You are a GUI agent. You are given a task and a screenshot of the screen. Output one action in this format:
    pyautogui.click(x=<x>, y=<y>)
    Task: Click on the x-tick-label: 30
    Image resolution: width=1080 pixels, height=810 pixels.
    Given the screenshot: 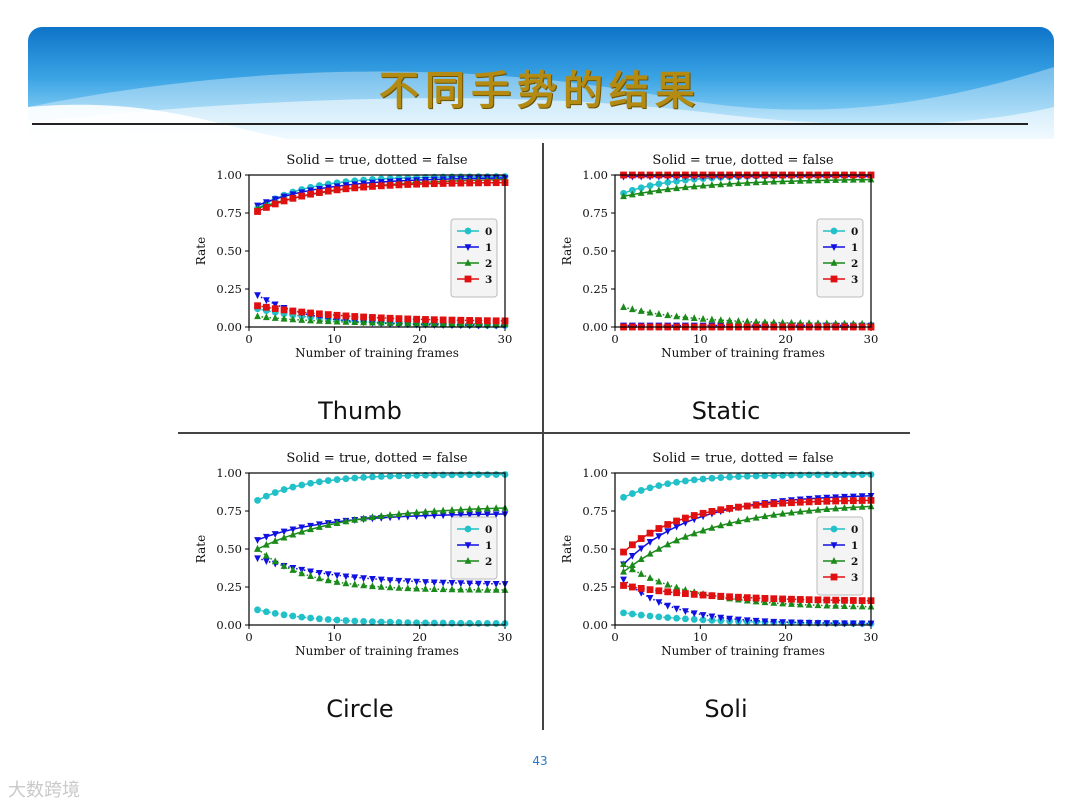 What is the action you would take?
    pyautogui.click(x=871, y=637)
    